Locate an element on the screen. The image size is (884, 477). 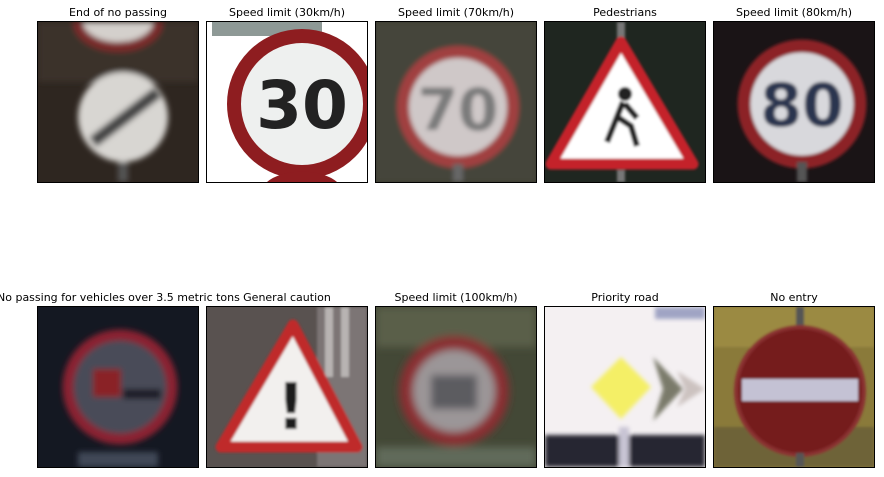
sign-image: 70 is located at coordinates (456, 102).